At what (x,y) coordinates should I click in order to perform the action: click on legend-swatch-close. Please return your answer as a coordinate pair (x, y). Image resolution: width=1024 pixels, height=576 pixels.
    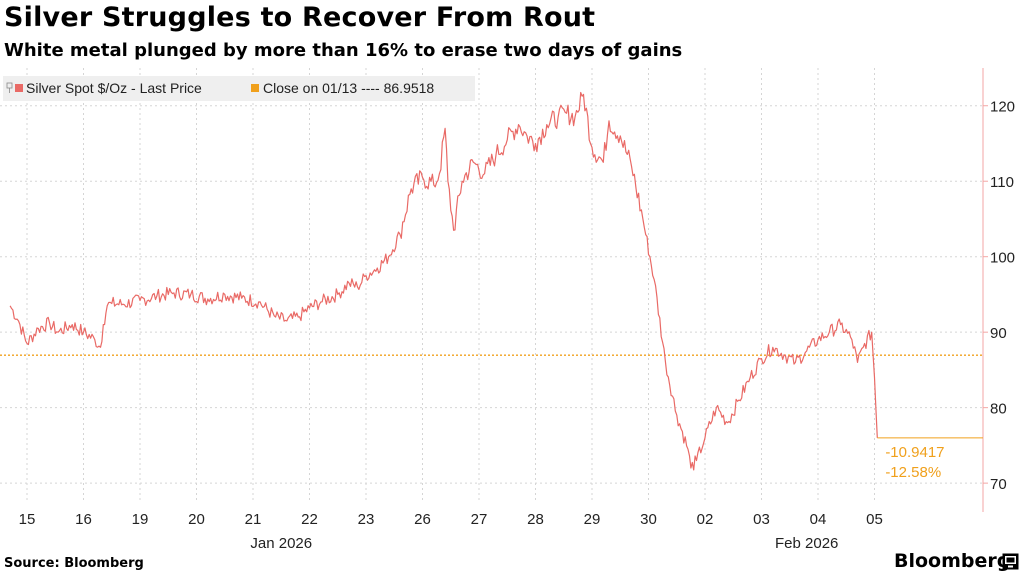
    Looking at the image, I should click on (255, 88).